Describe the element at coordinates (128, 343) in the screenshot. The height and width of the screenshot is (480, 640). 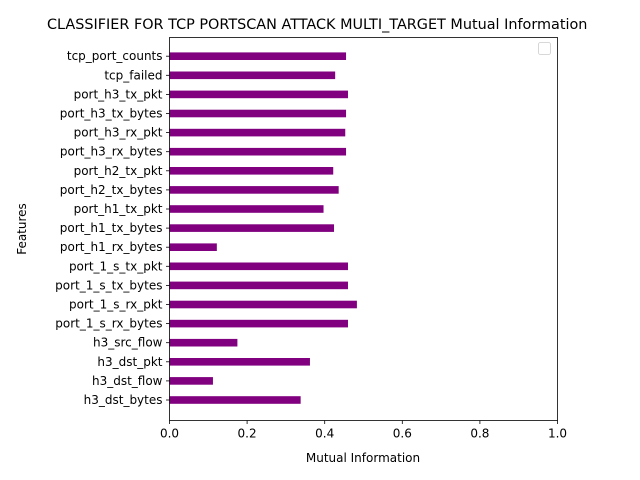
I see `y-tick-label-h3_src_flow: h3_src_flow` at that location.